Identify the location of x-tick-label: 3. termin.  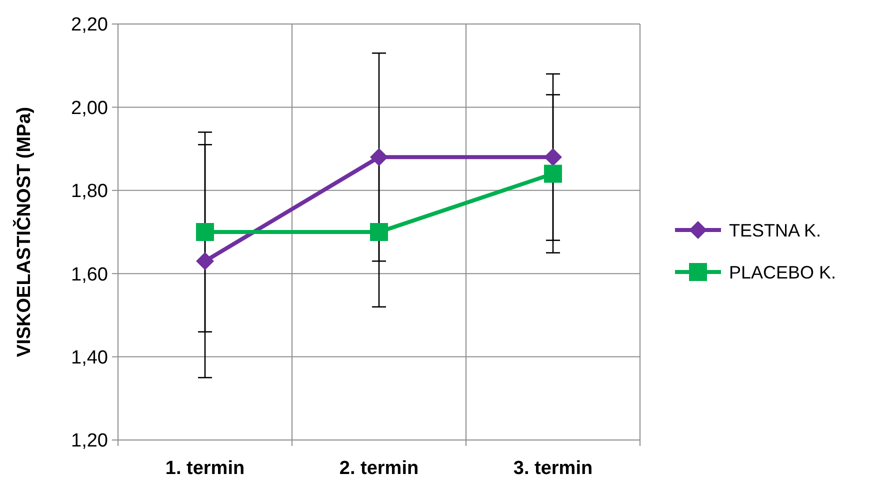
(553, 468).